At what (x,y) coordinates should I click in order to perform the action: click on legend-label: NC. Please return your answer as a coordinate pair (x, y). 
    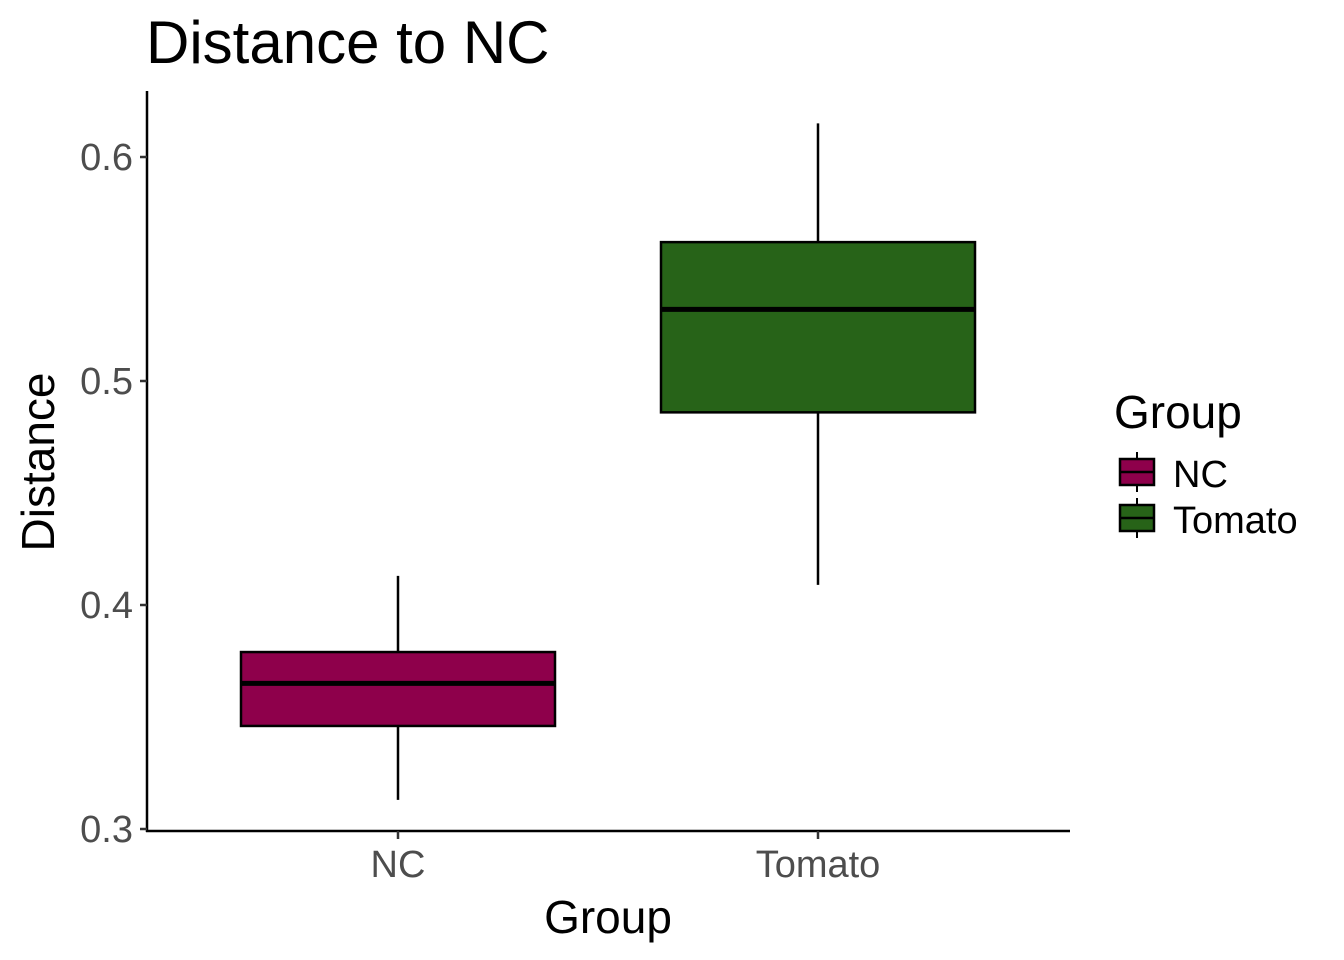
    Looking at the image, I should click on (1200, 475).